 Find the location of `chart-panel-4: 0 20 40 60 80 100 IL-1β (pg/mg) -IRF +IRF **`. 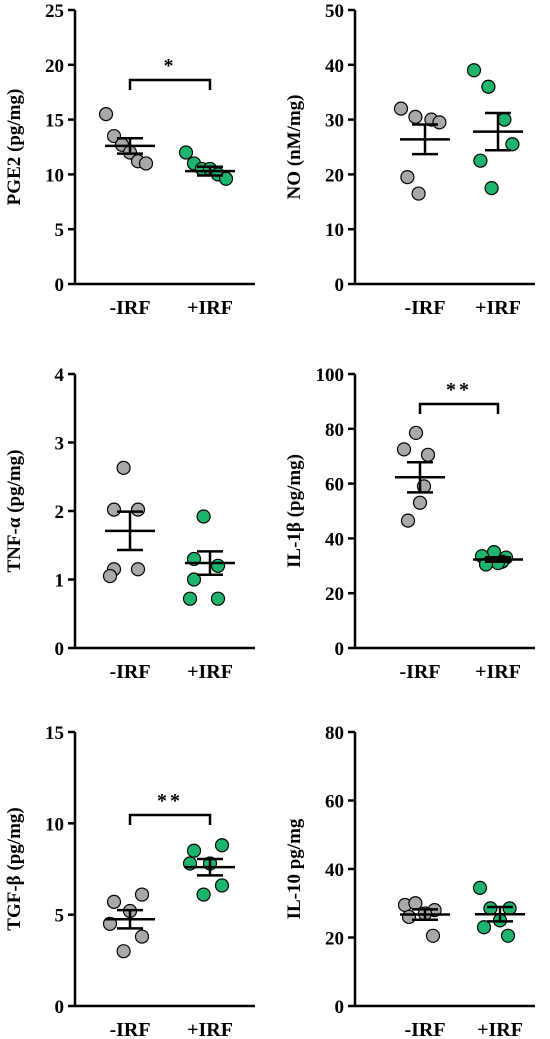

chart-panel-4: 0 20 40 60 80 100 IL-1β (pg/mg) -IRF +IRF ** is located at coordinates (409, 524).